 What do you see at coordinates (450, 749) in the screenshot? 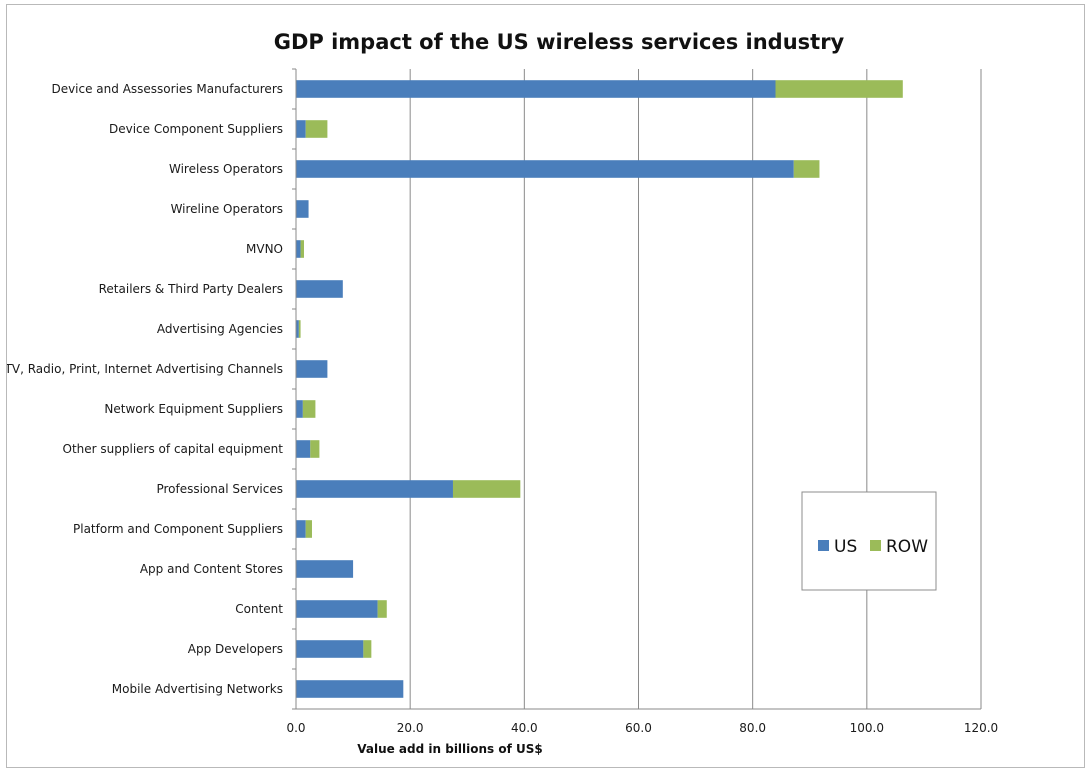
I see `x-axis-title: Value add in billions of US$` at bounding box center [450, 749].